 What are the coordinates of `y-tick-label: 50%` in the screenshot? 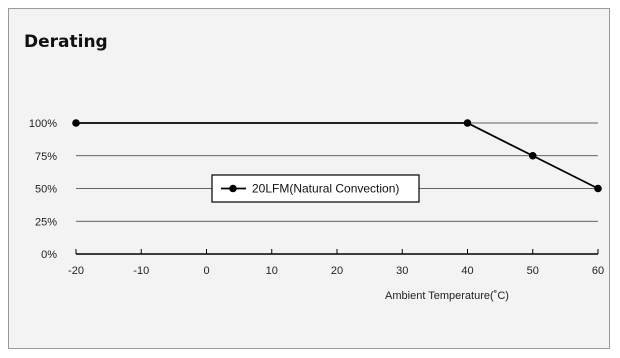 It's located at (46, 190).